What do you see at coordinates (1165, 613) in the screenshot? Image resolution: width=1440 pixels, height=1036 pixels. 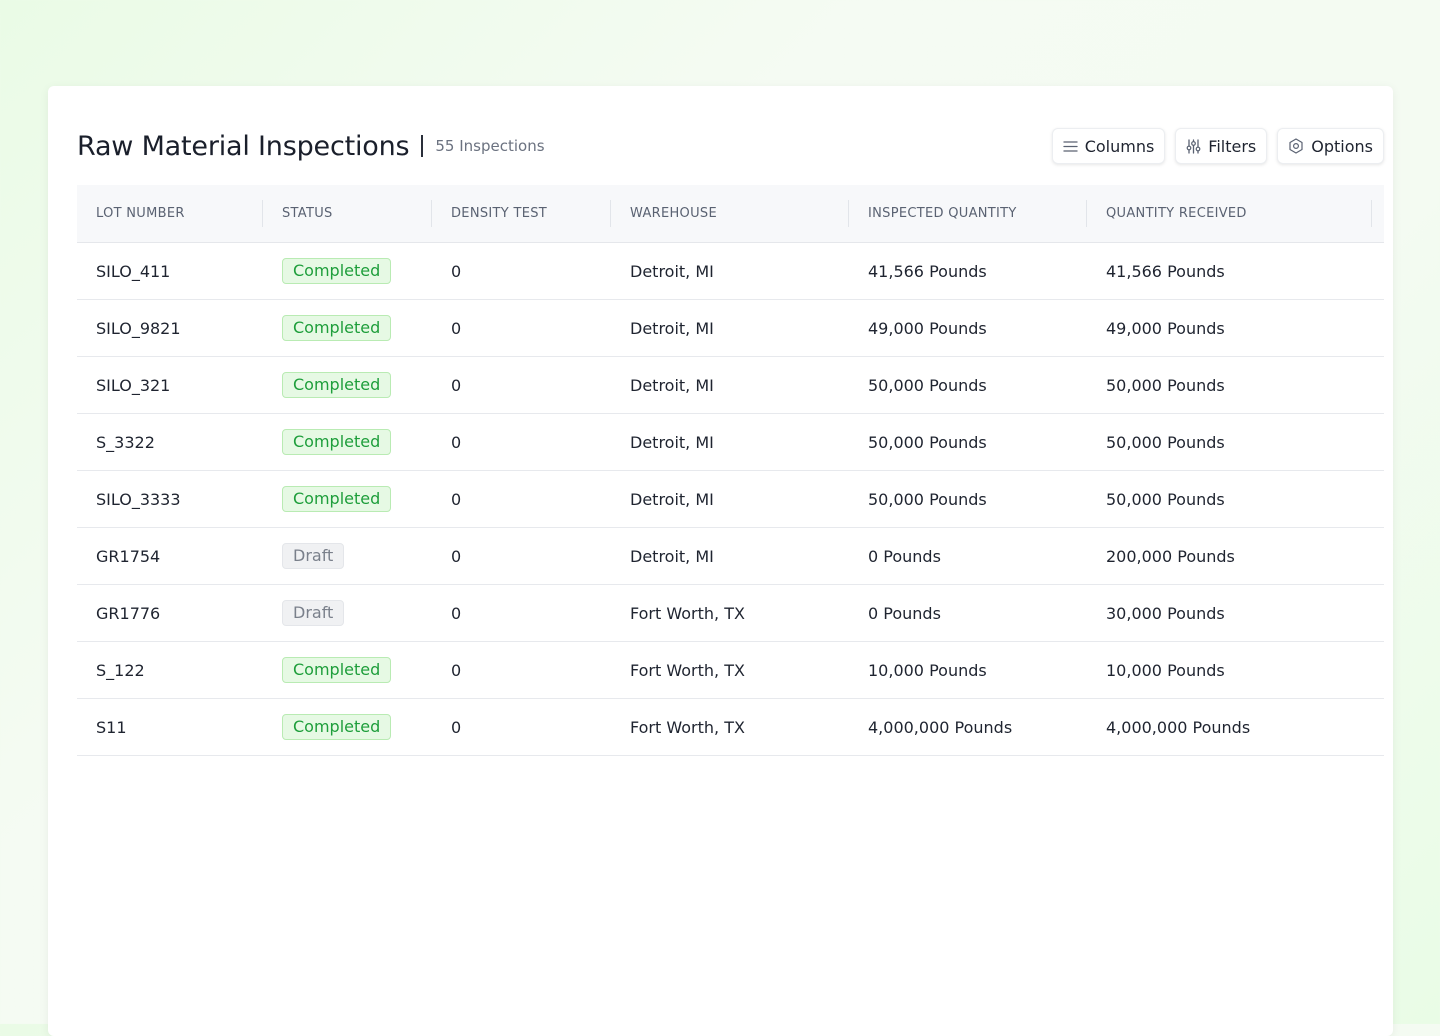 I see `quantity-received-cell: 30,000 Pounds` at bounding box center [1165, 613].